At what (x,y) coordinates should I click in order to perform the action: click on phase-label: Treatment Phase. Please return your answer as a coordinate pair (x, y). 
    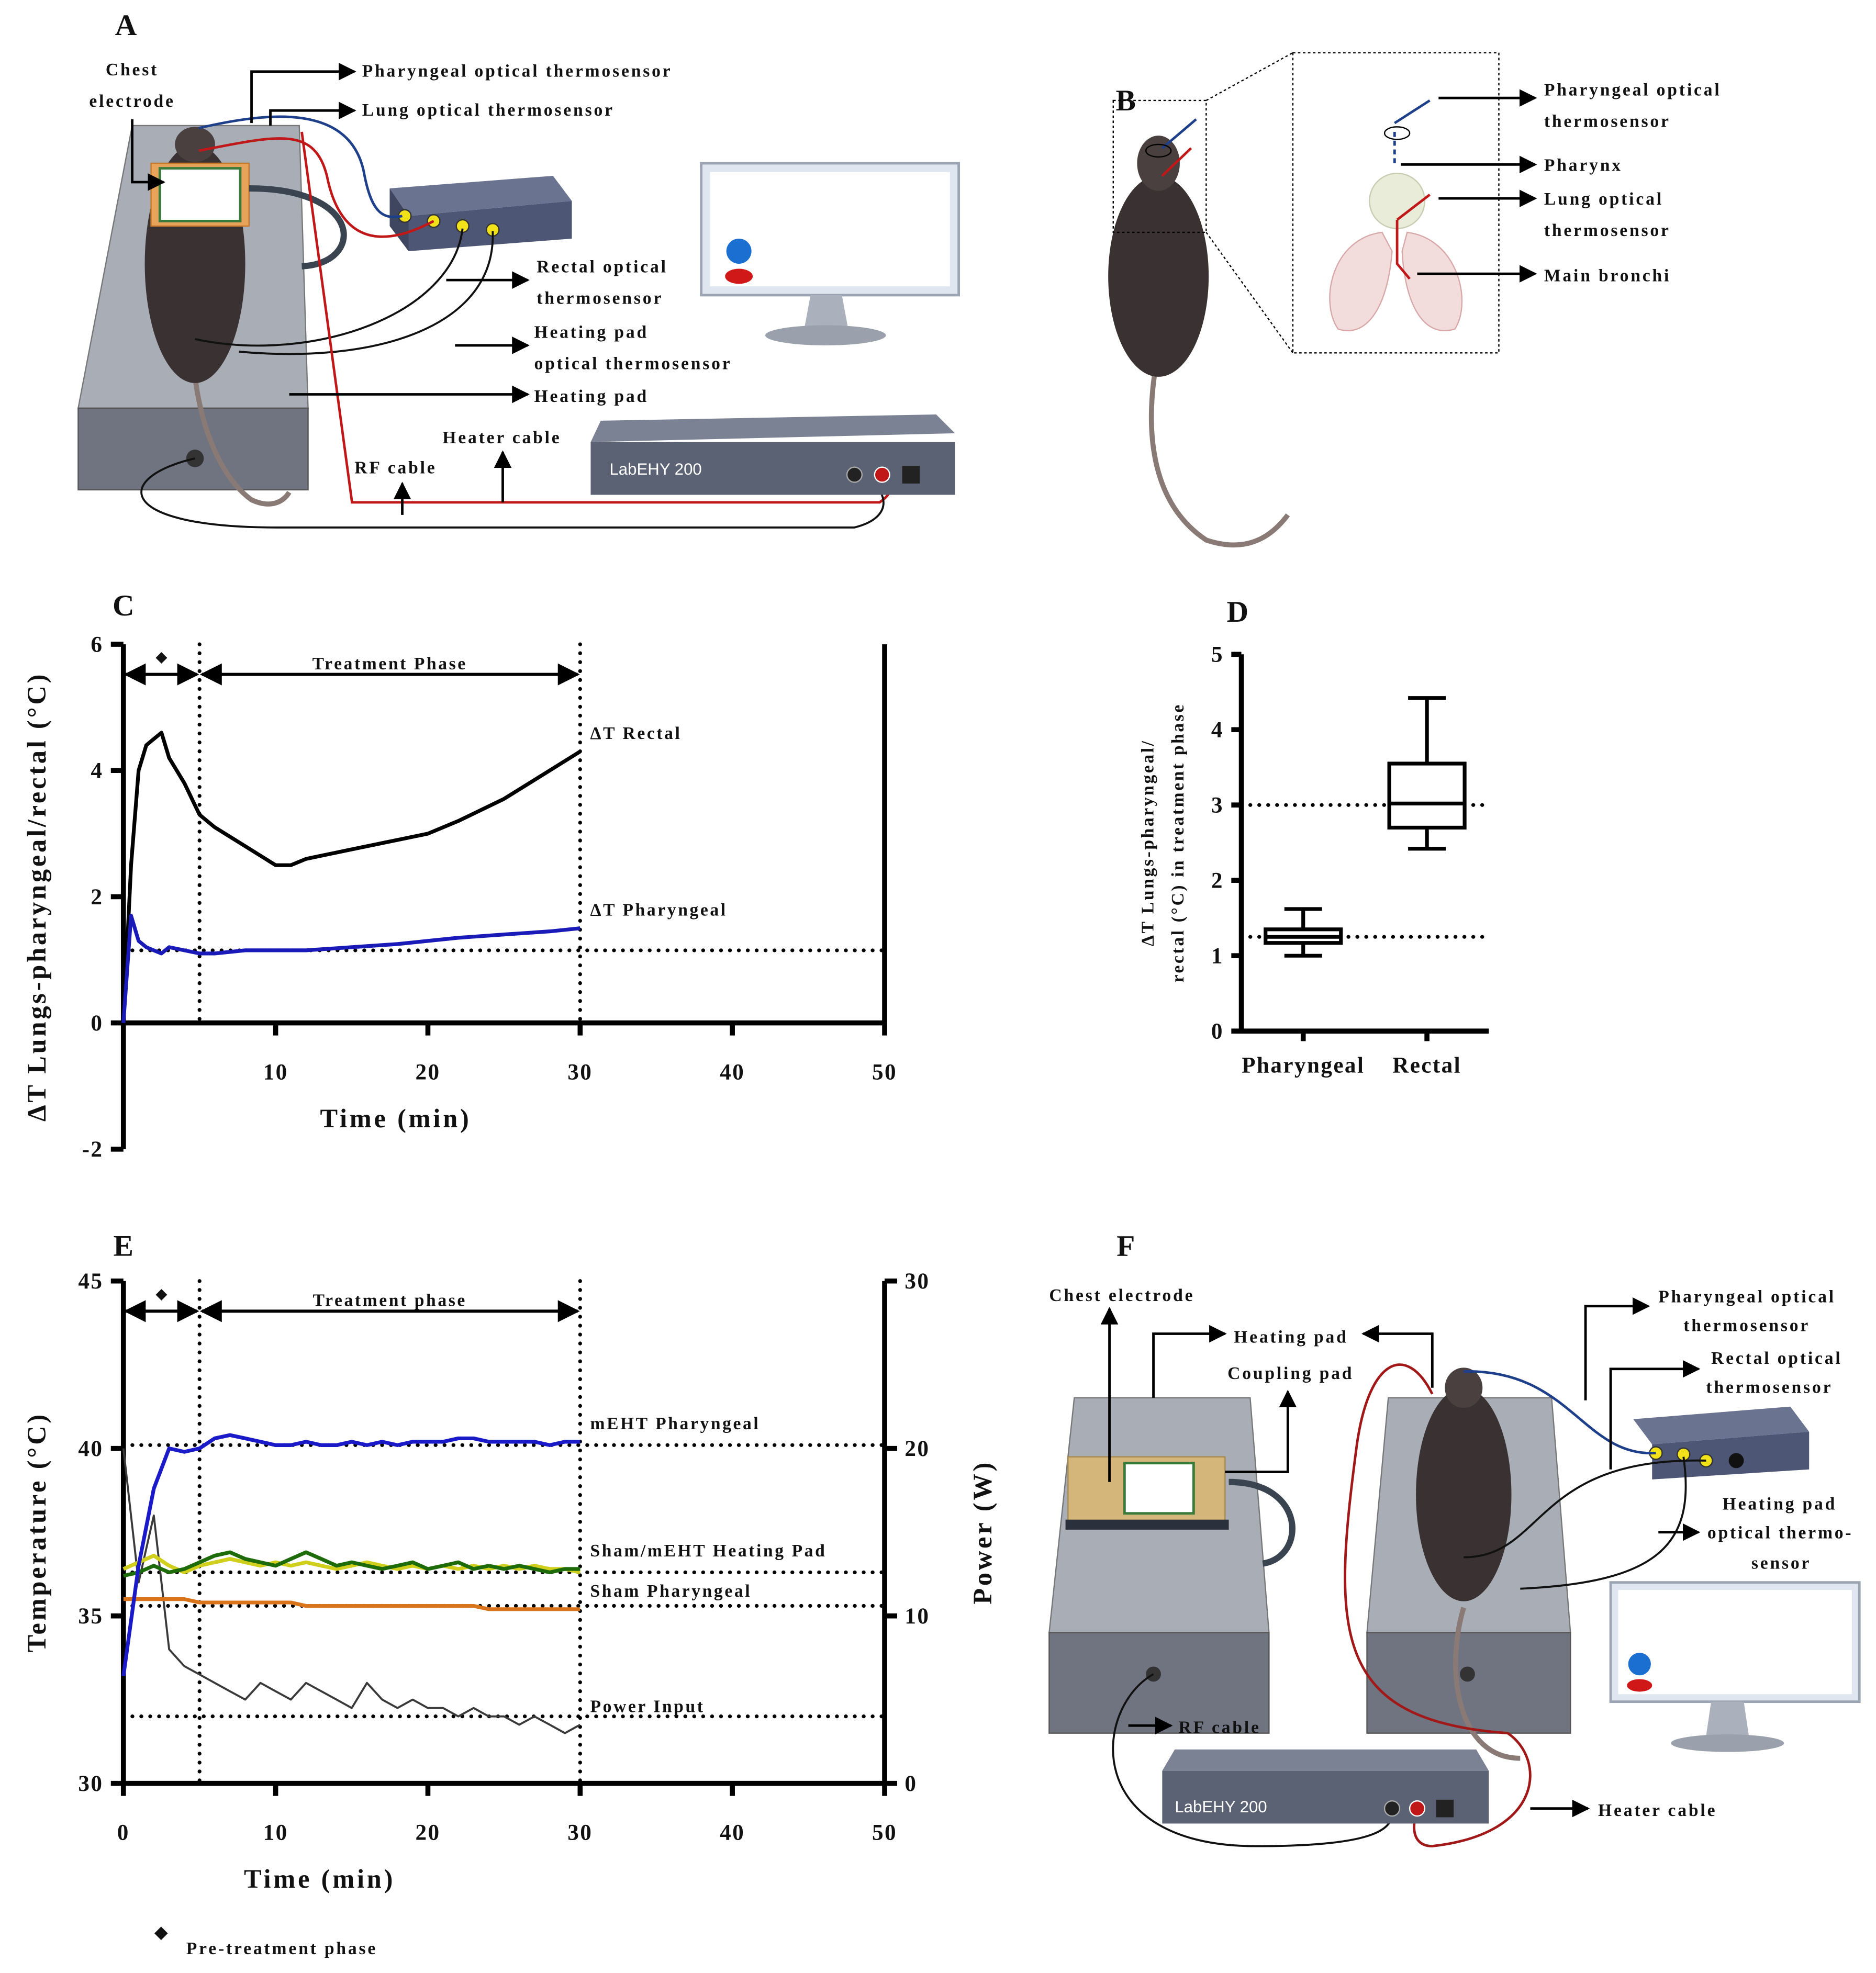
    Looking at the image, I should click on (389, 664).